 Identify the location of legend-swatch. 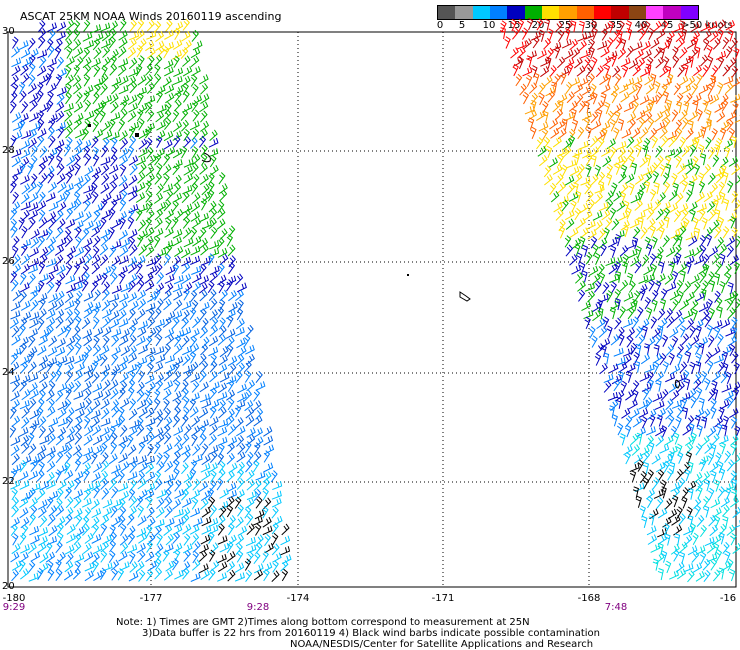
(533, 12).